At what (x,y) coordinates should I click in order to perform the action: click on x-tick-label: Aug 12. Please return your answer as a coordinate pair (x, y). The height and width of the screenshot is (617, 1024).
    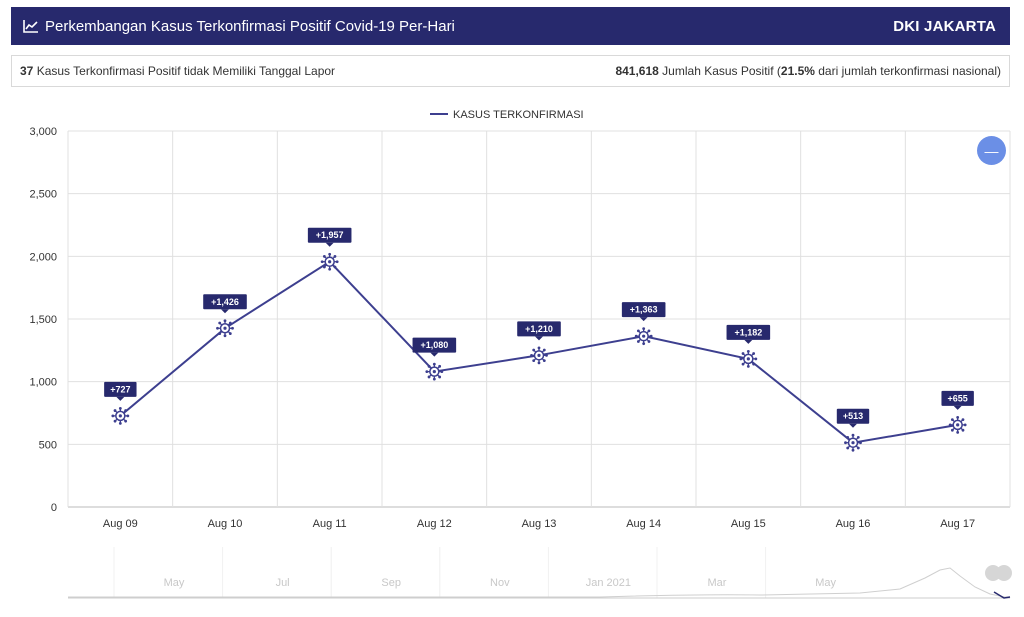
    Looking at the image, I should click on (434, 524).